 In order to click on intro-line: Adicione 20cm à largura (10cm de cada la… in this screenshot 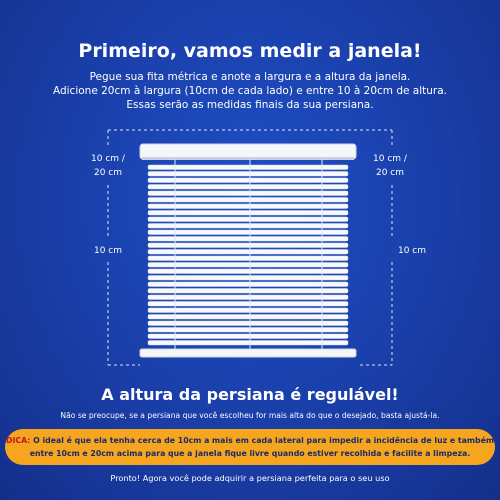, I will do `click(250, 91)`.